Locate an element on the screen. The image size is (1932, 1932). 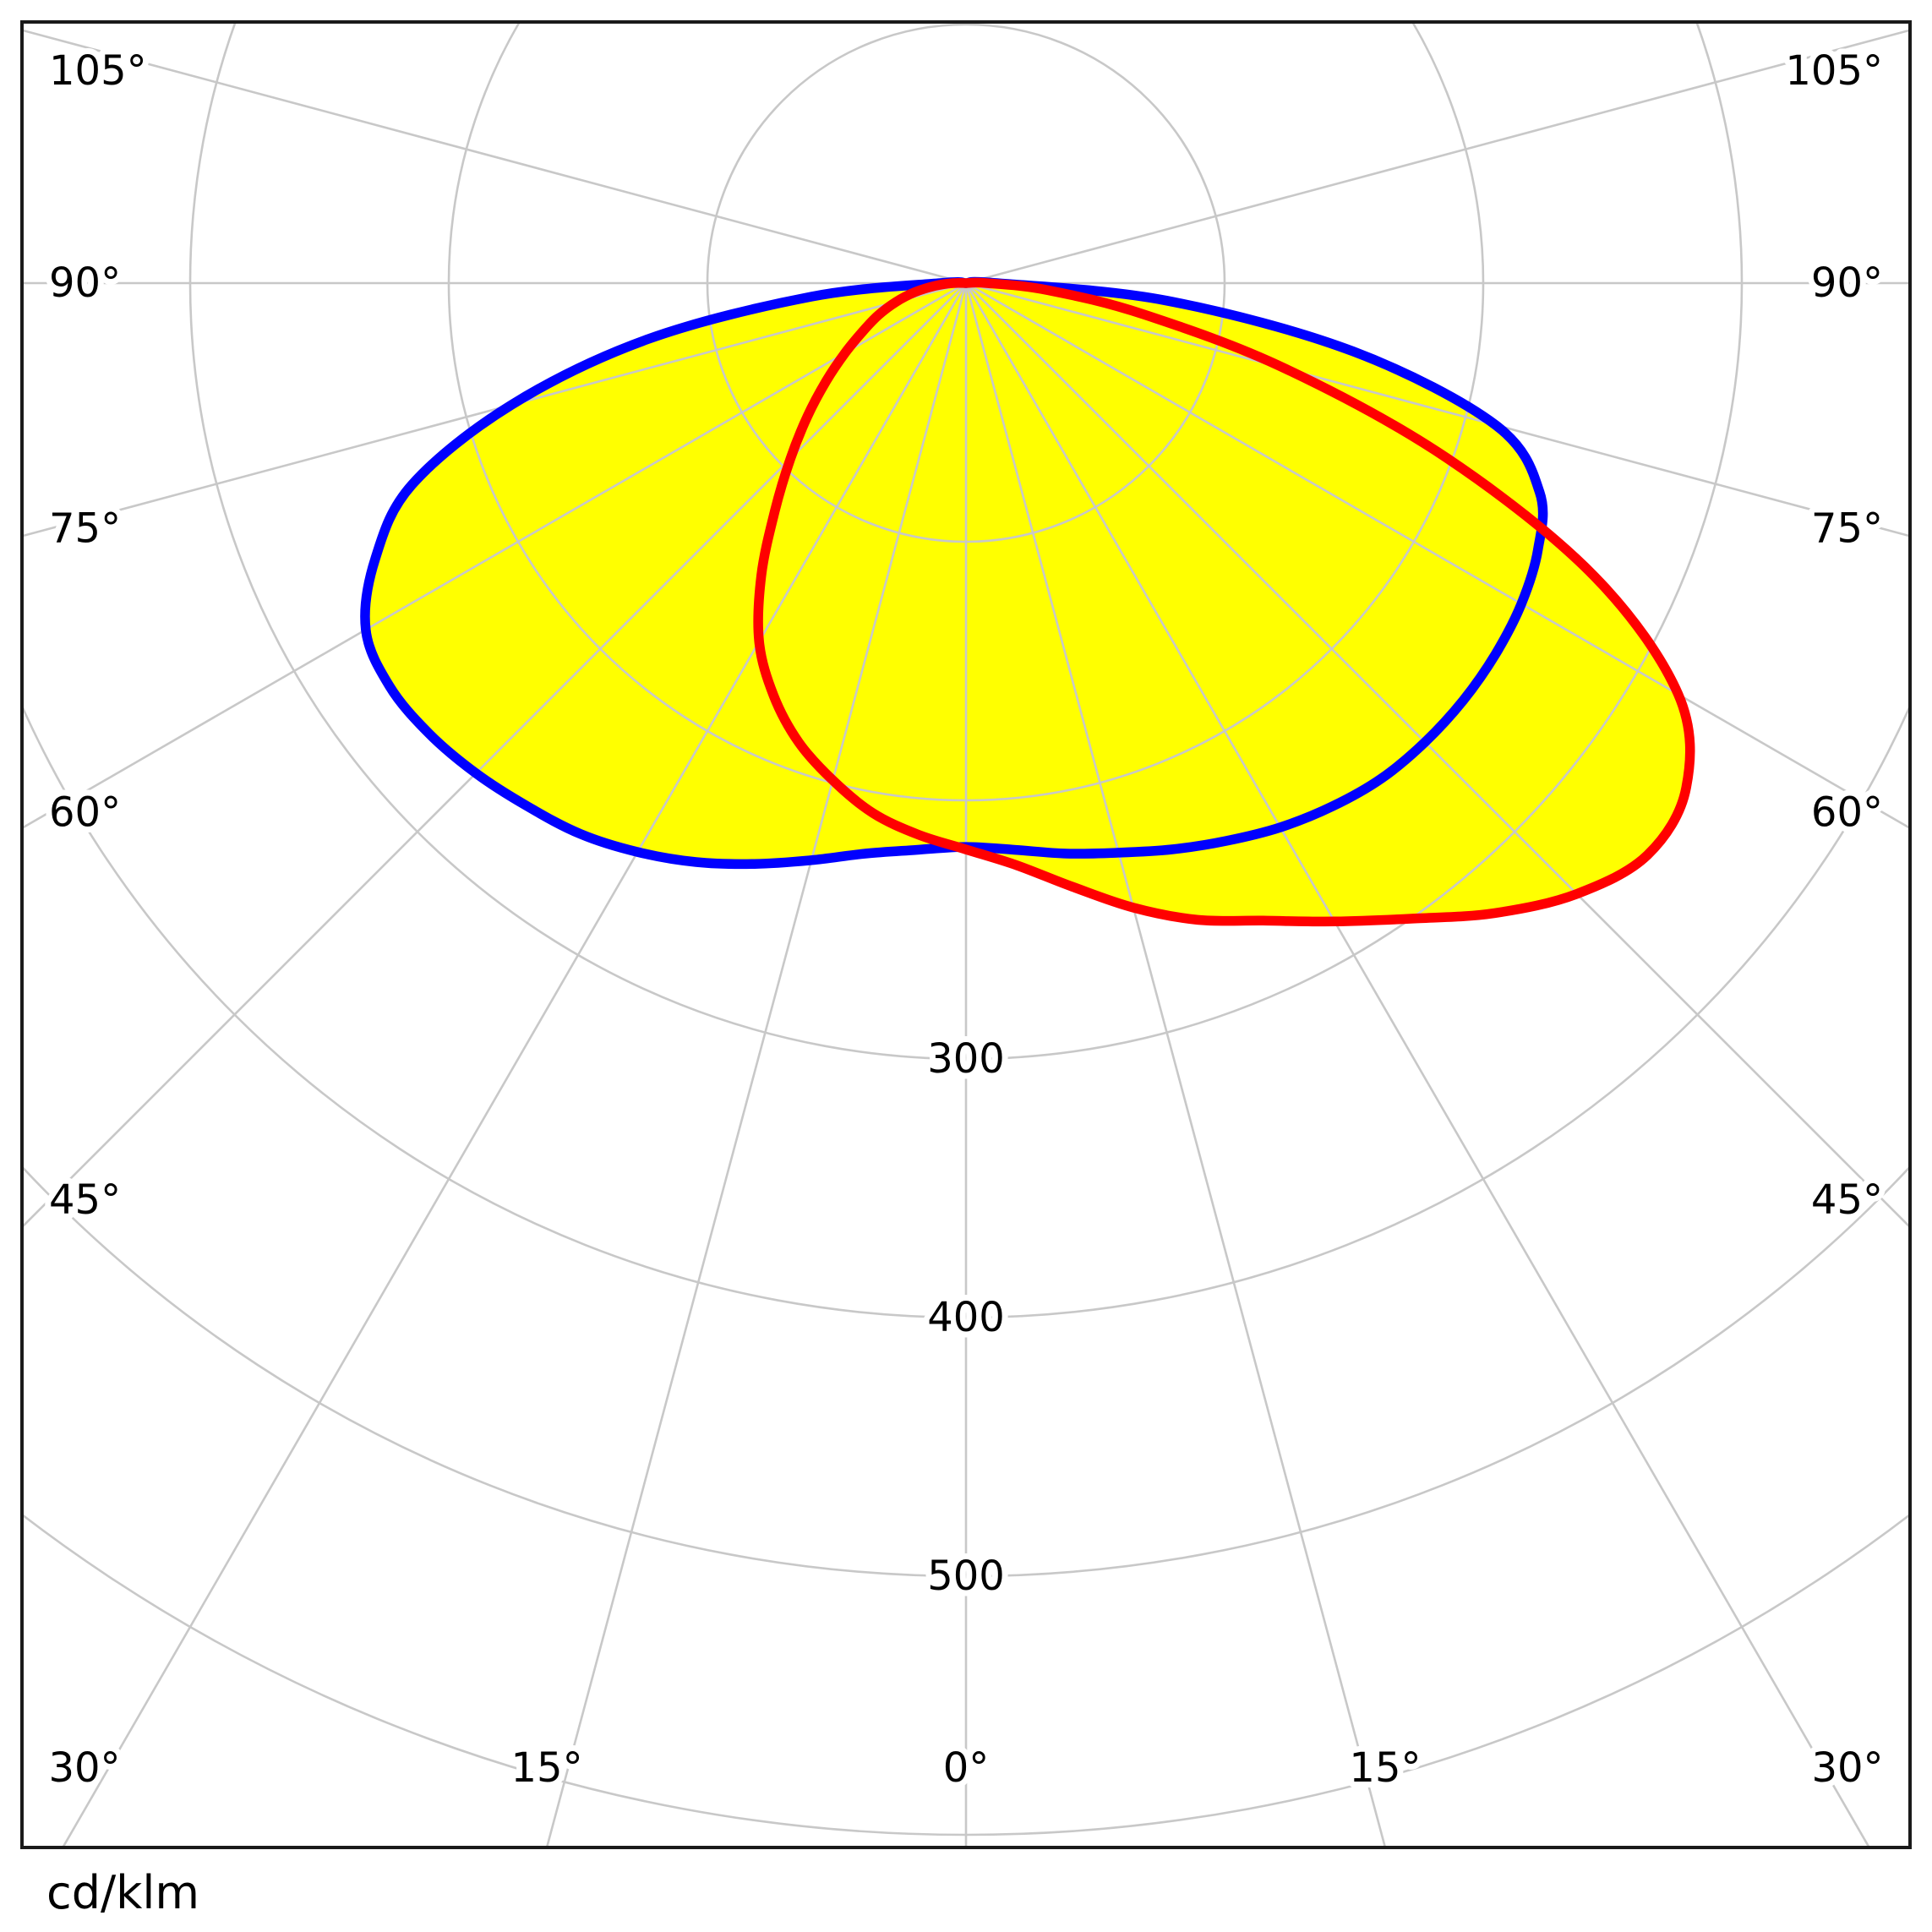
angle-label-right: 105° is located at coordinates (1834, 71).